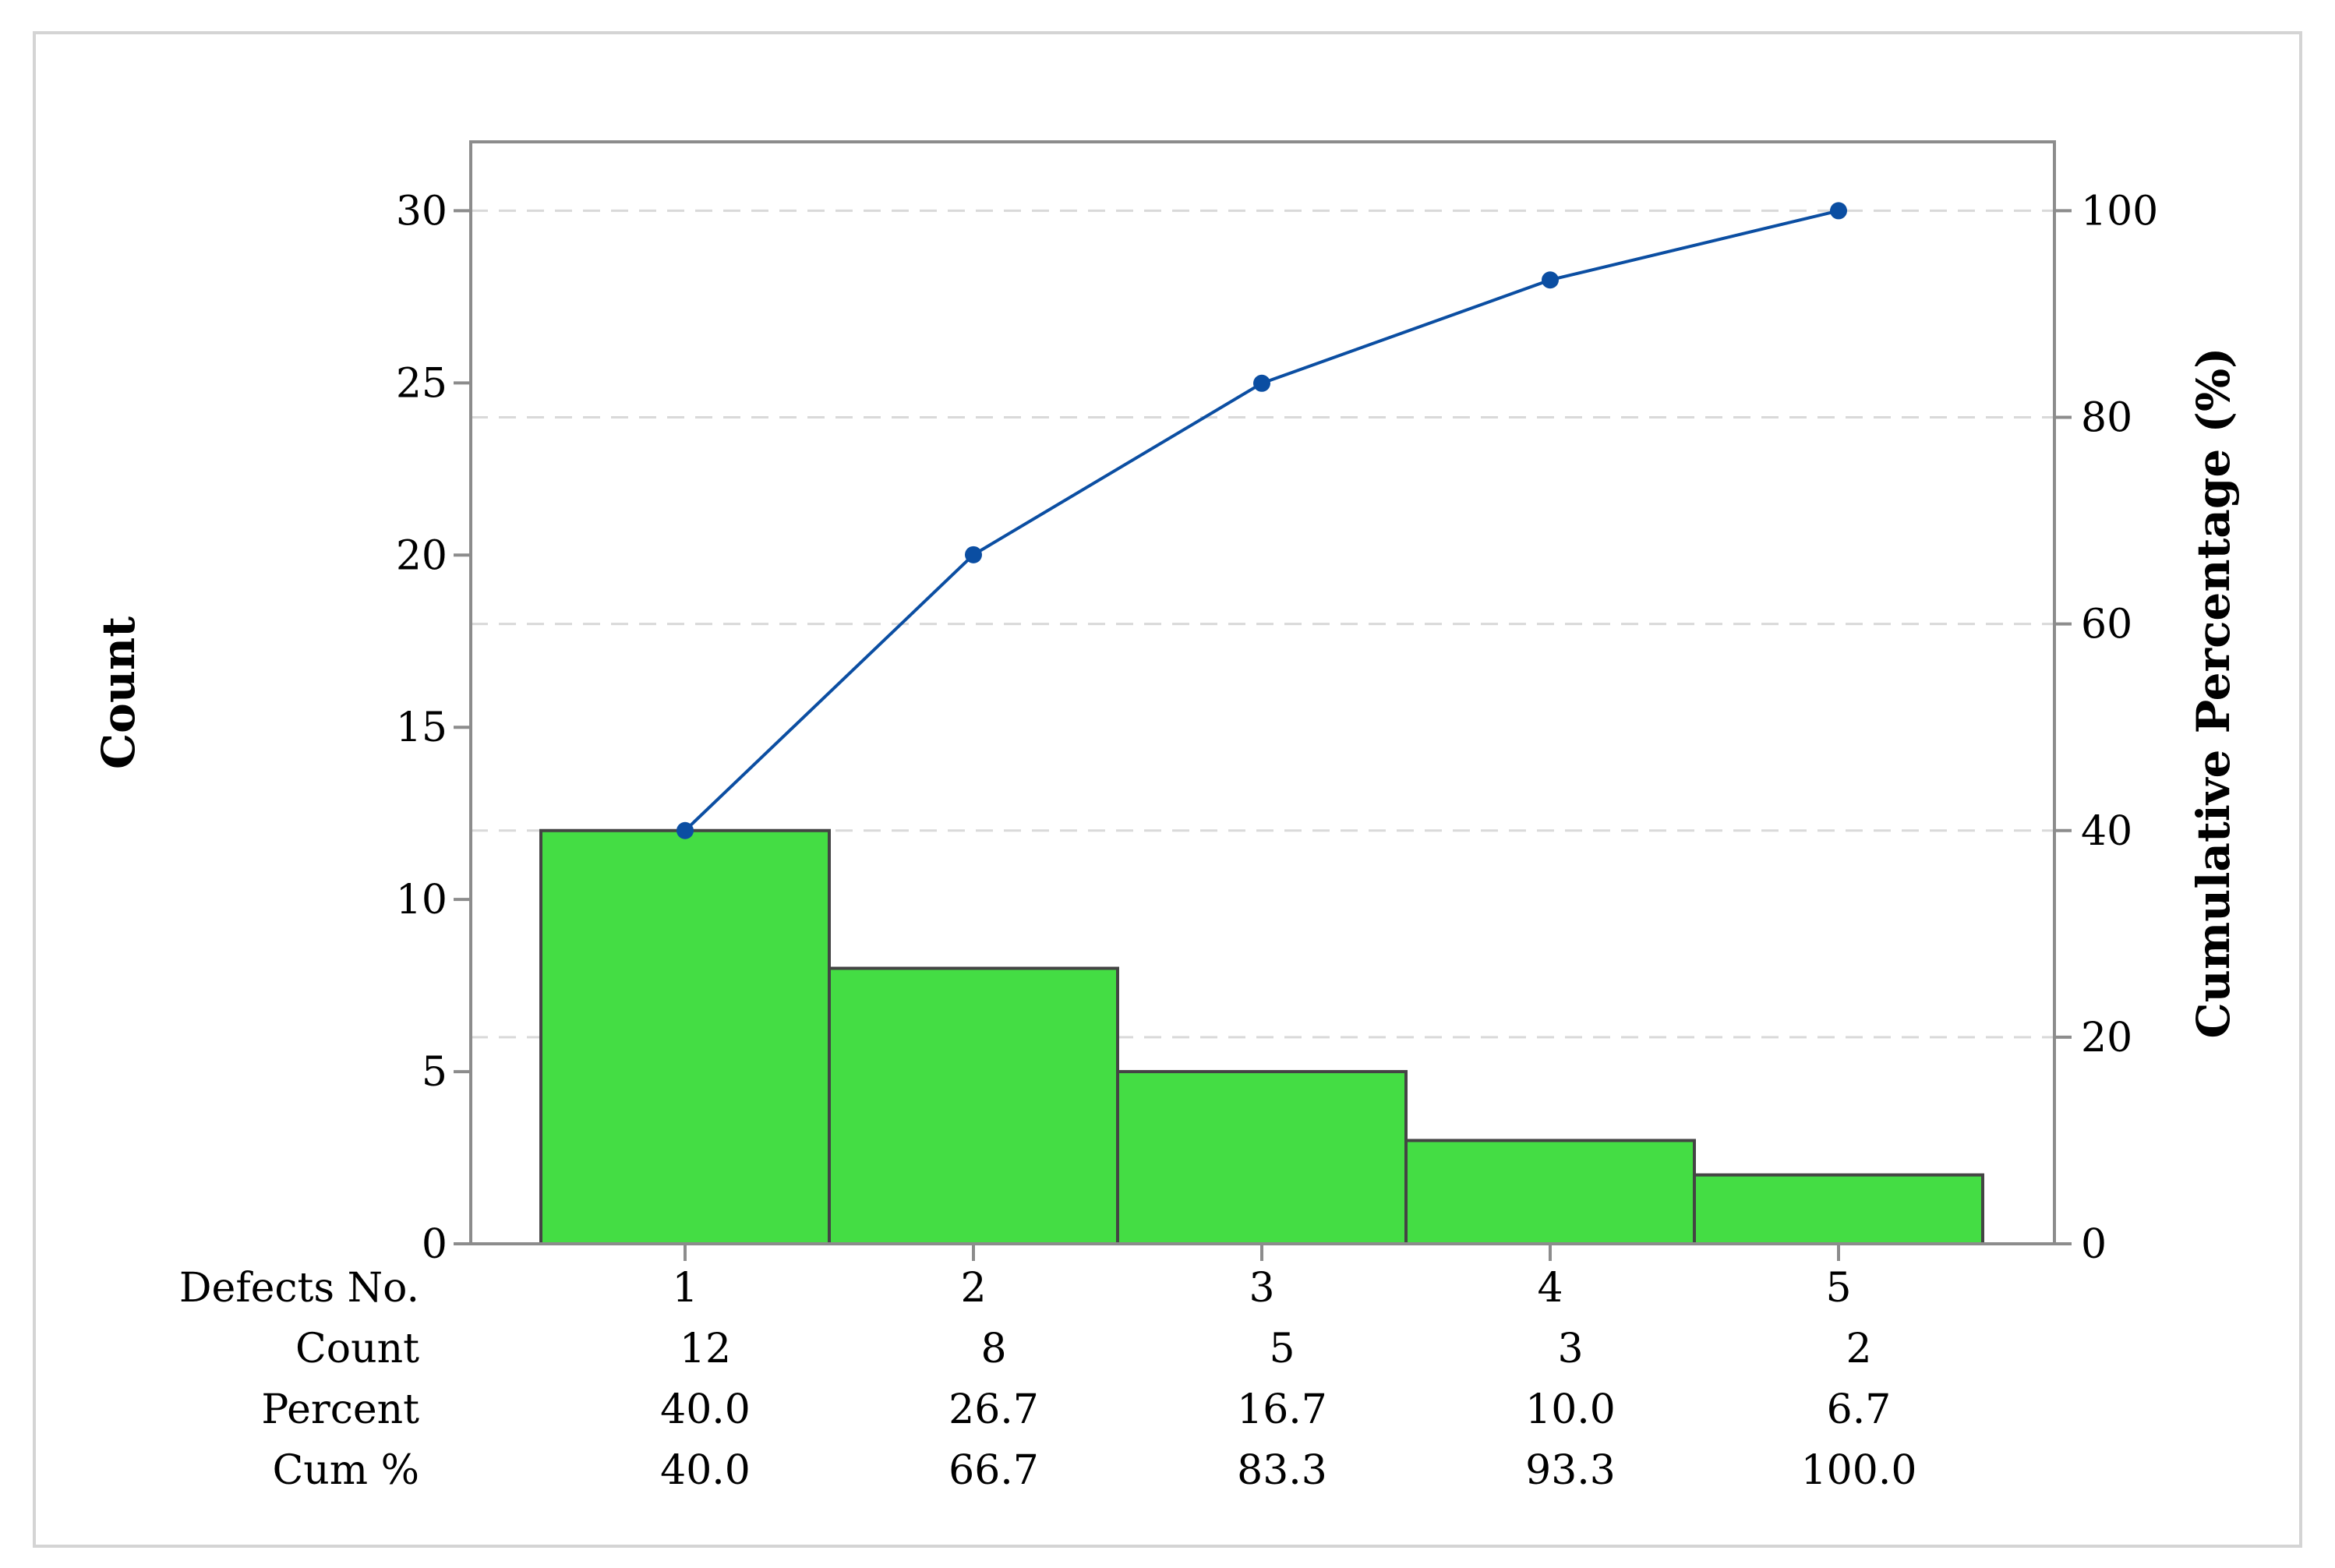 The image size is (2335, 1568). Describe the element at coordinates (421, 211) in the screenshot. I see `y-tick-label: 30` at that location.